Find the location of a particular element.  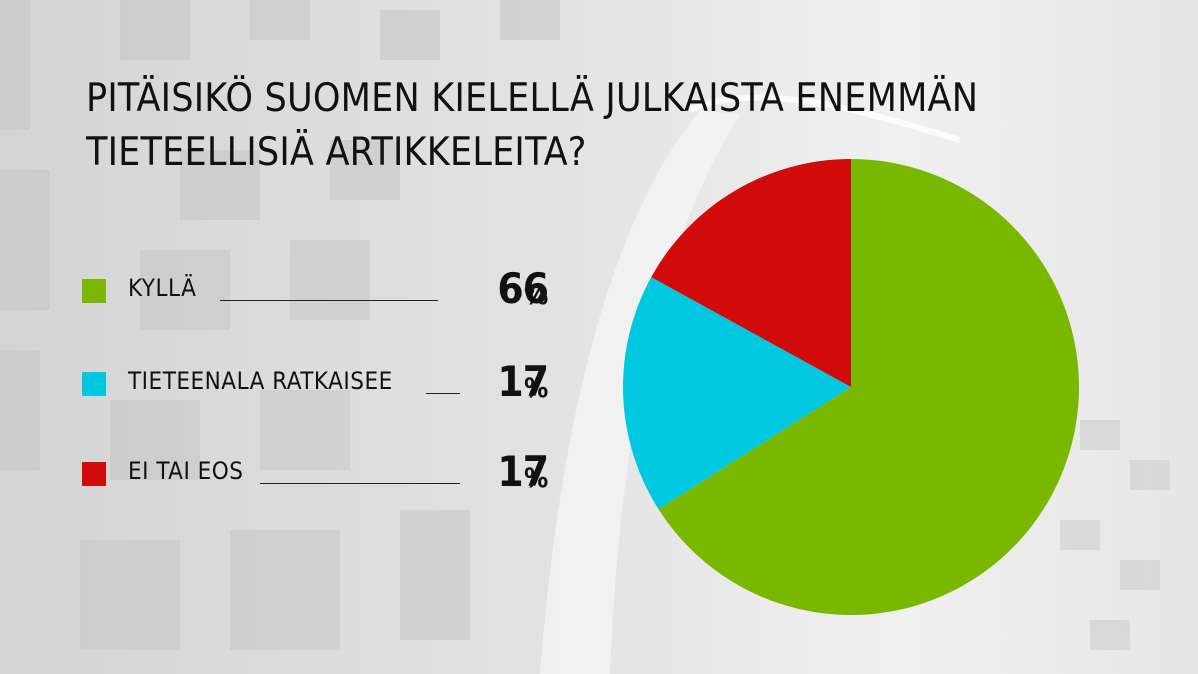

unit-label-kylla: % is located at coordinates (536, 295).